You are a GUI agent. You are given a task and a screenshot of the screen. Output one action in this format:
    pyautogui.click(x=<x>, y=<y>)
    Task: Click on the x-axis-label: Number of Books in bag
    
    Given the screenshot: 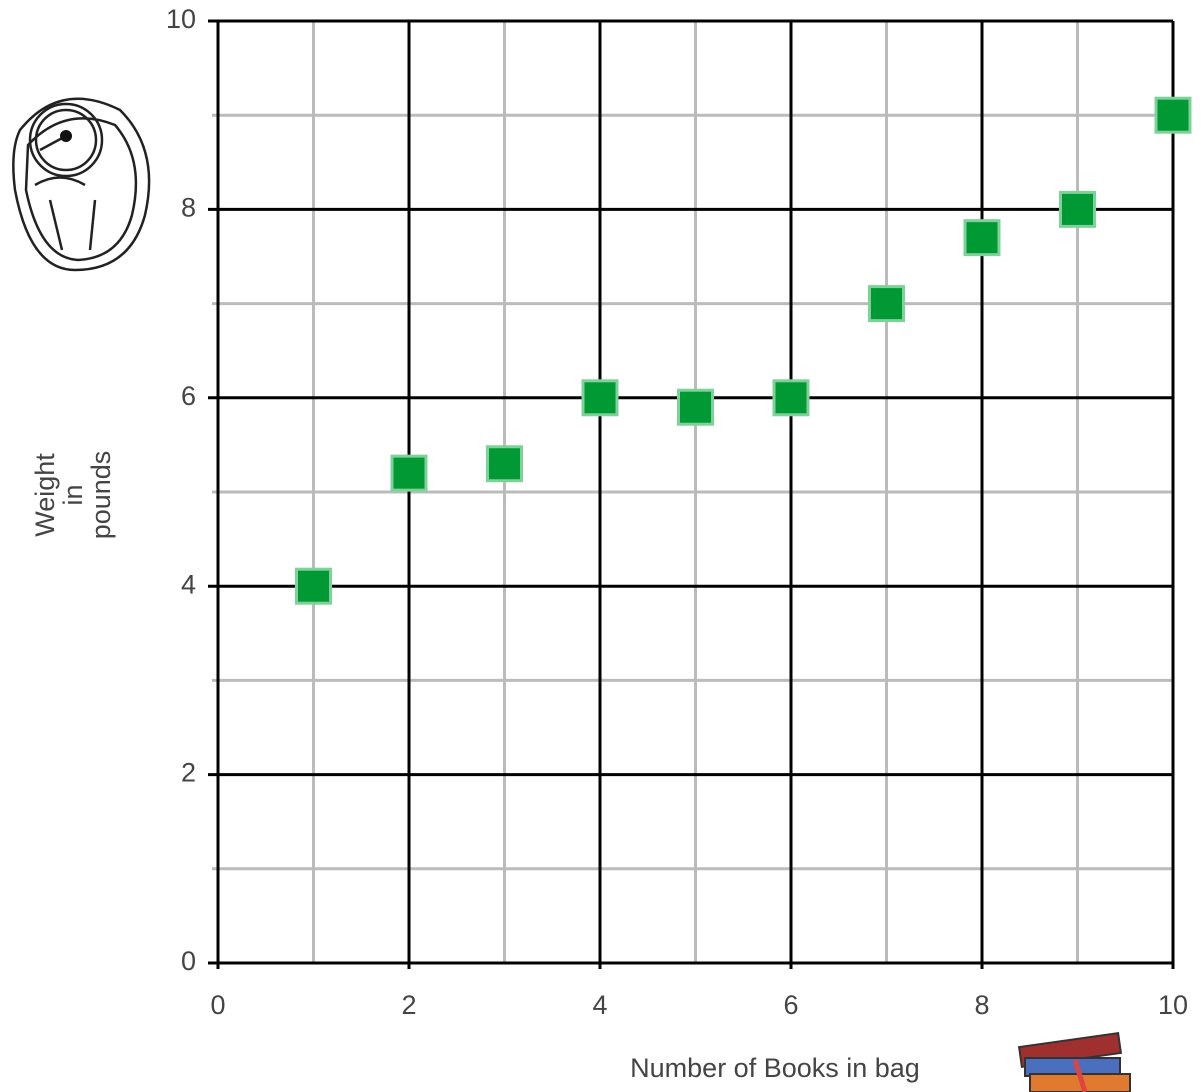 What is the action you would take?
    pyautogui.click(x=775, y=1068)
    